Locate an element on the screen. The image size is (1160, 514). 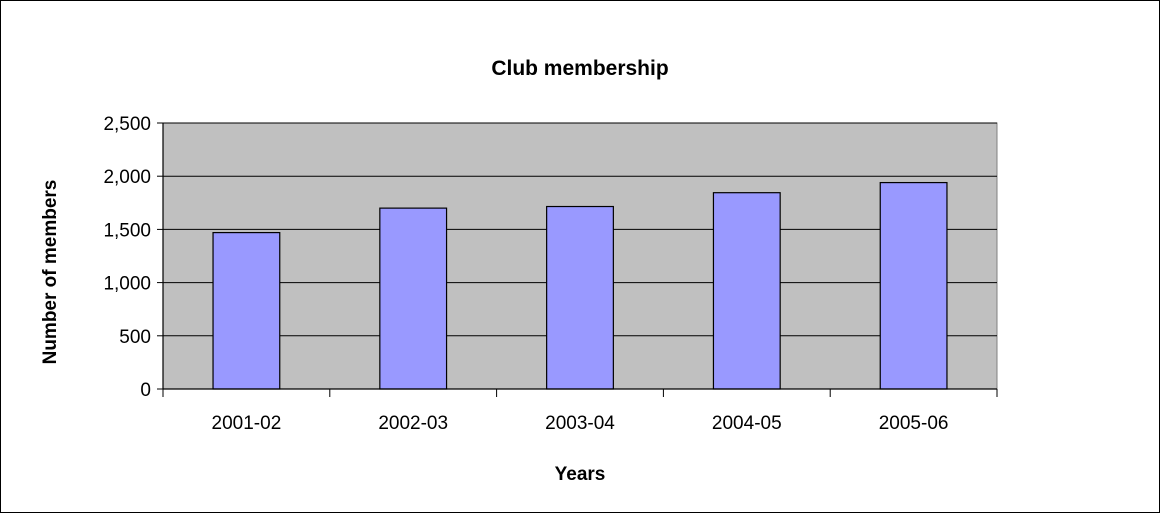
y-tick-label: 1,000 is located at coordinates (127, 284).